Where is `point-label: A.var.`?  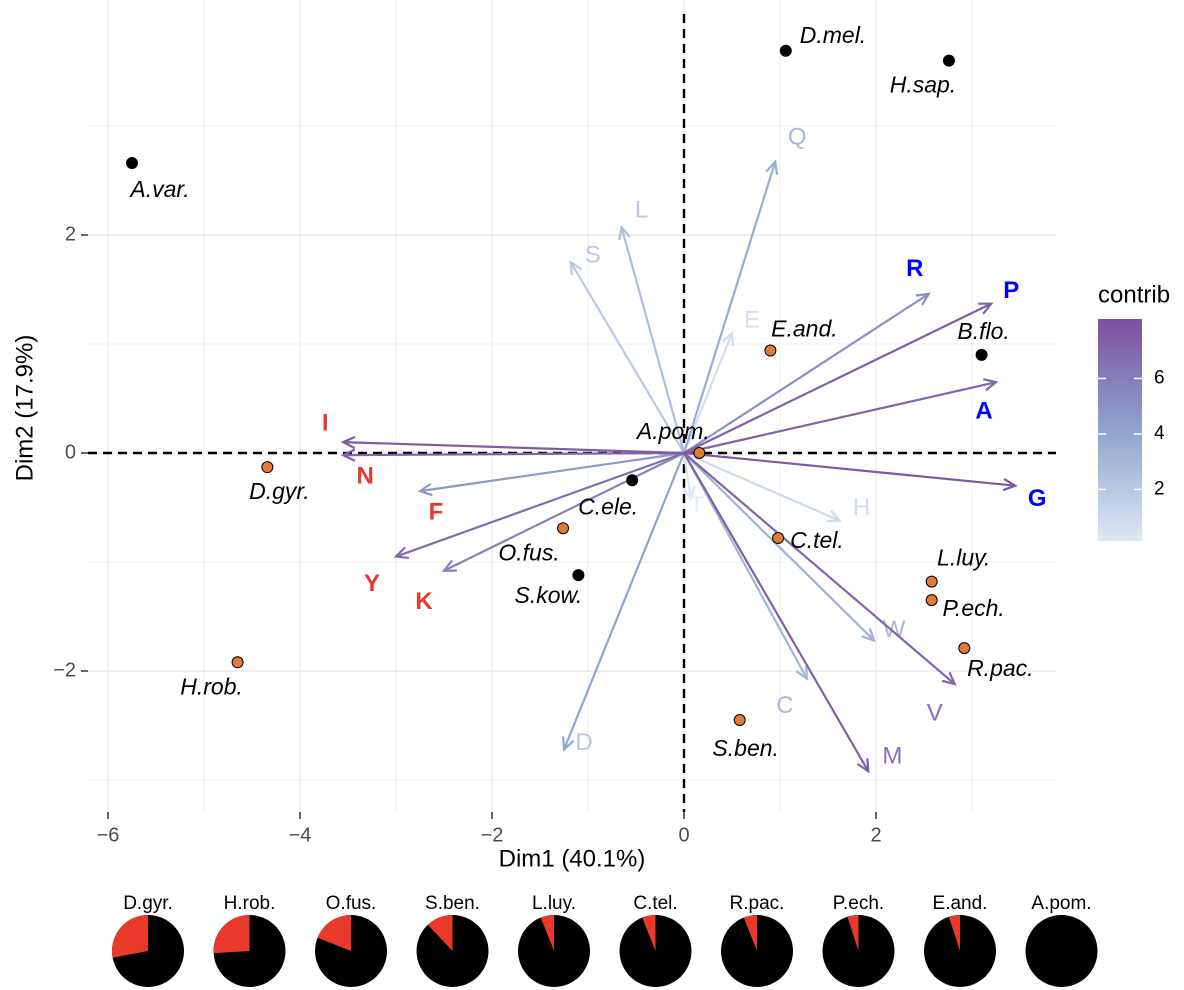
point-label: A.var. is located at coordinates (158, 189).